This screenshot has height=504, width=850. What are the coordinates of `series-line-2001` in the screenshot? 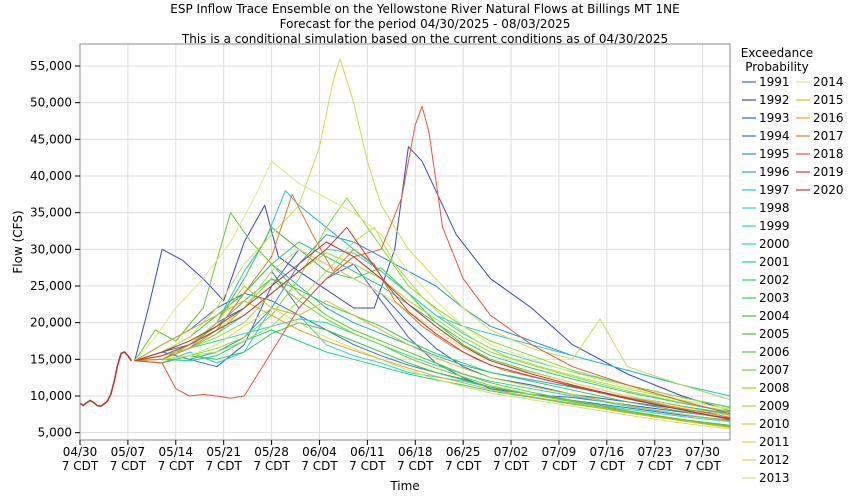 It's located at (432, 377).